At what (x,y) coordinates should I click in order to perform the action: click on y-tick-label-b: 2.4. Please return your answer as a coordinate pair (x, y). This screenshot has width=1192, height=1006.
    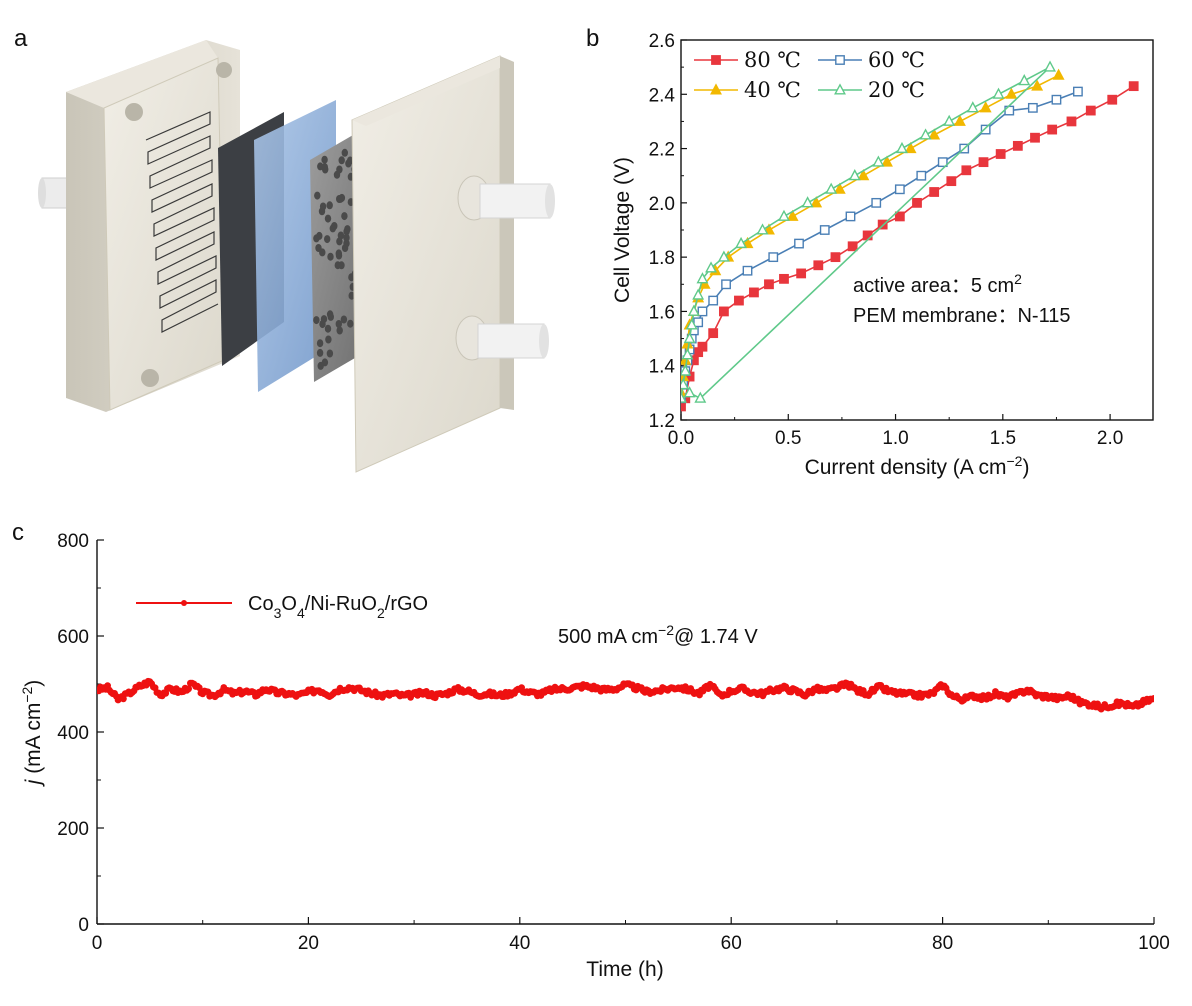
    Looking at the image, I should click on (662, 95).